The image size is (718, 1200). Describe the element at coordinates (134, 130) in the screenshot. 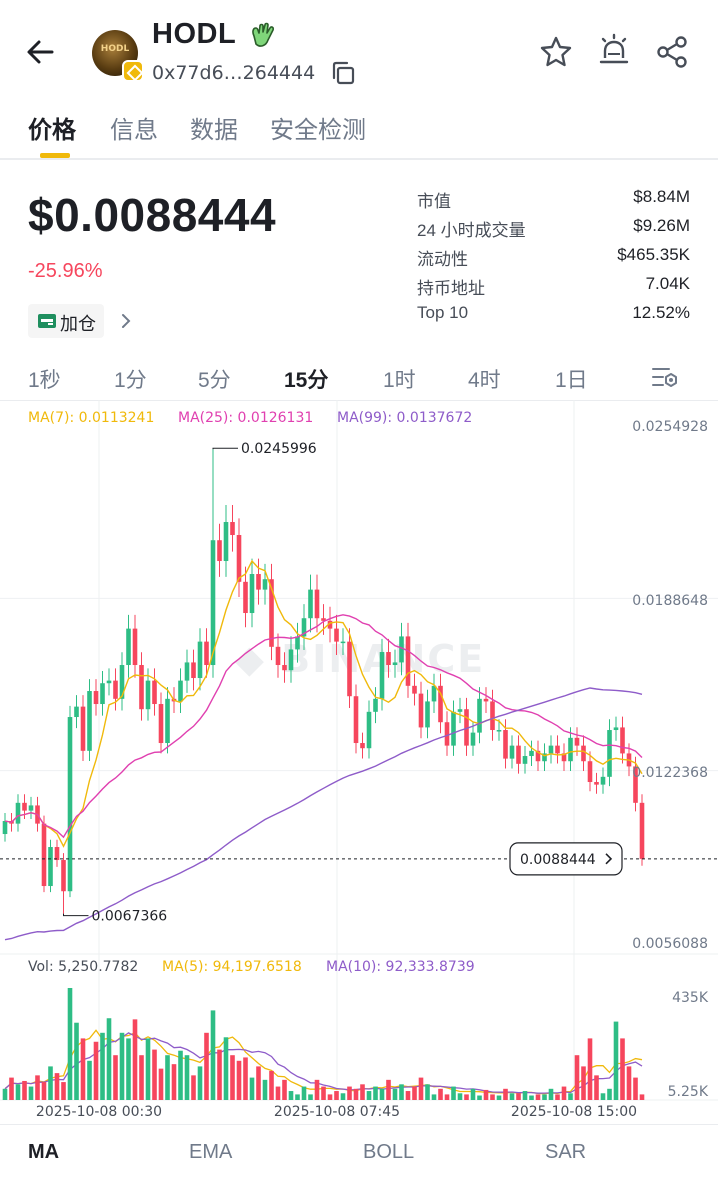

I see `tab-info: 信息` at that location.